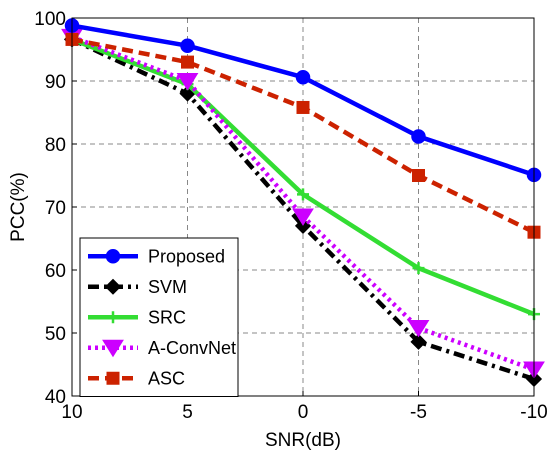 This screenshot has width=550, height=456. I want to click on legend-marker-src, so click(113, 317).